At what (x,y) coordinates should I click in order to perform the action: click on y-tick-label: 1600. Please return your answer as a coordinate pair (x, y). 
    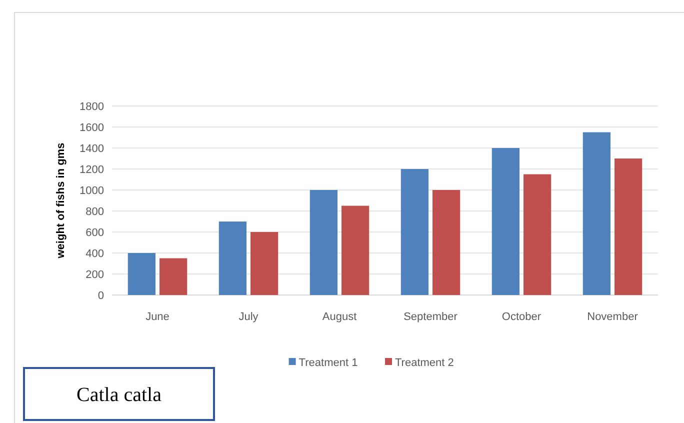
    Looking at the image, I should click on (92, 128).